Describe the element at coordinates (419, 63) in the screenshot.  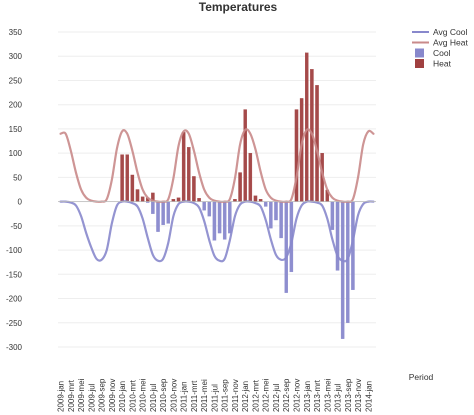
I see `legend-swatch-heat` at that location.